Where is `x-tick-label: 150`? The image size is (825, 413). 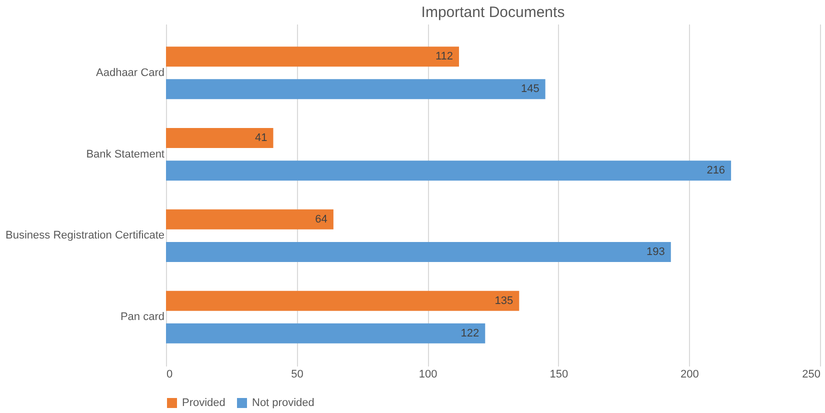 x-tick-label: 150 is located at coordinates (559, 374).